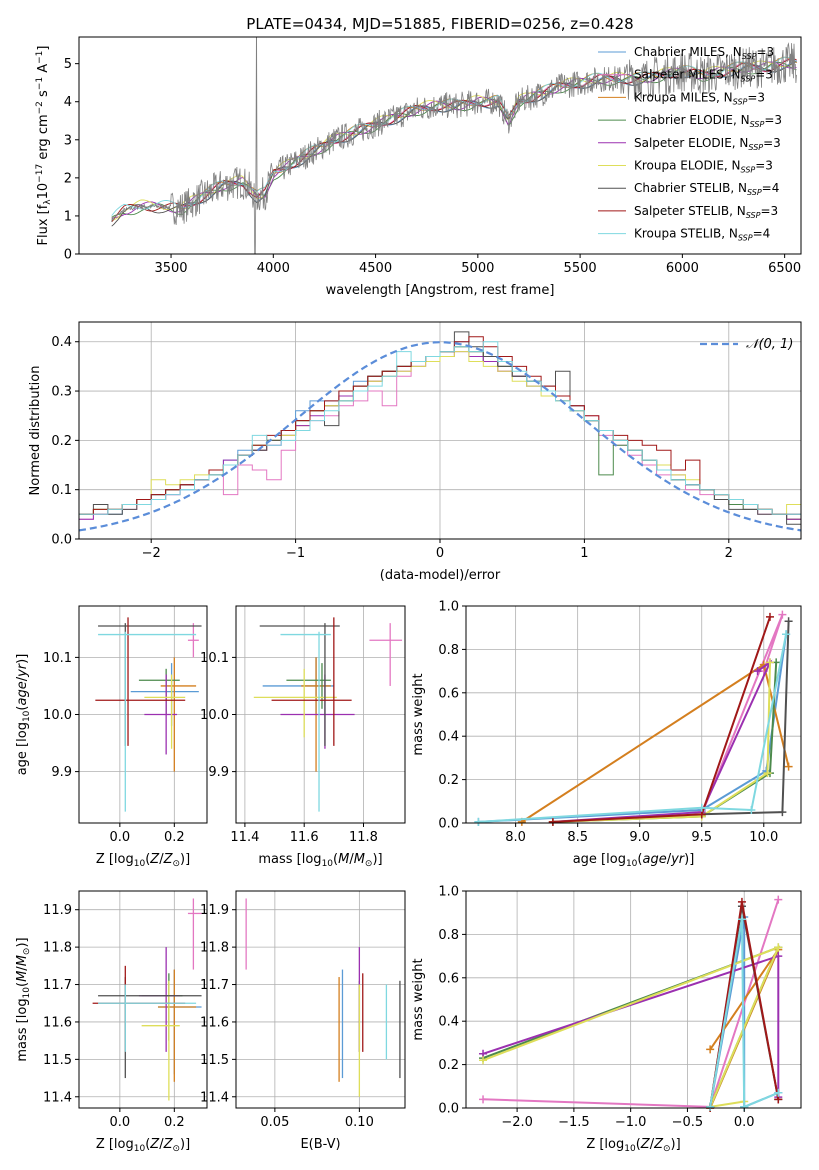  What do you see at coordinates (631, 1122) in the screenshot?
I see `x-tick-label: −1.0` at bounding box center [631, 1122].